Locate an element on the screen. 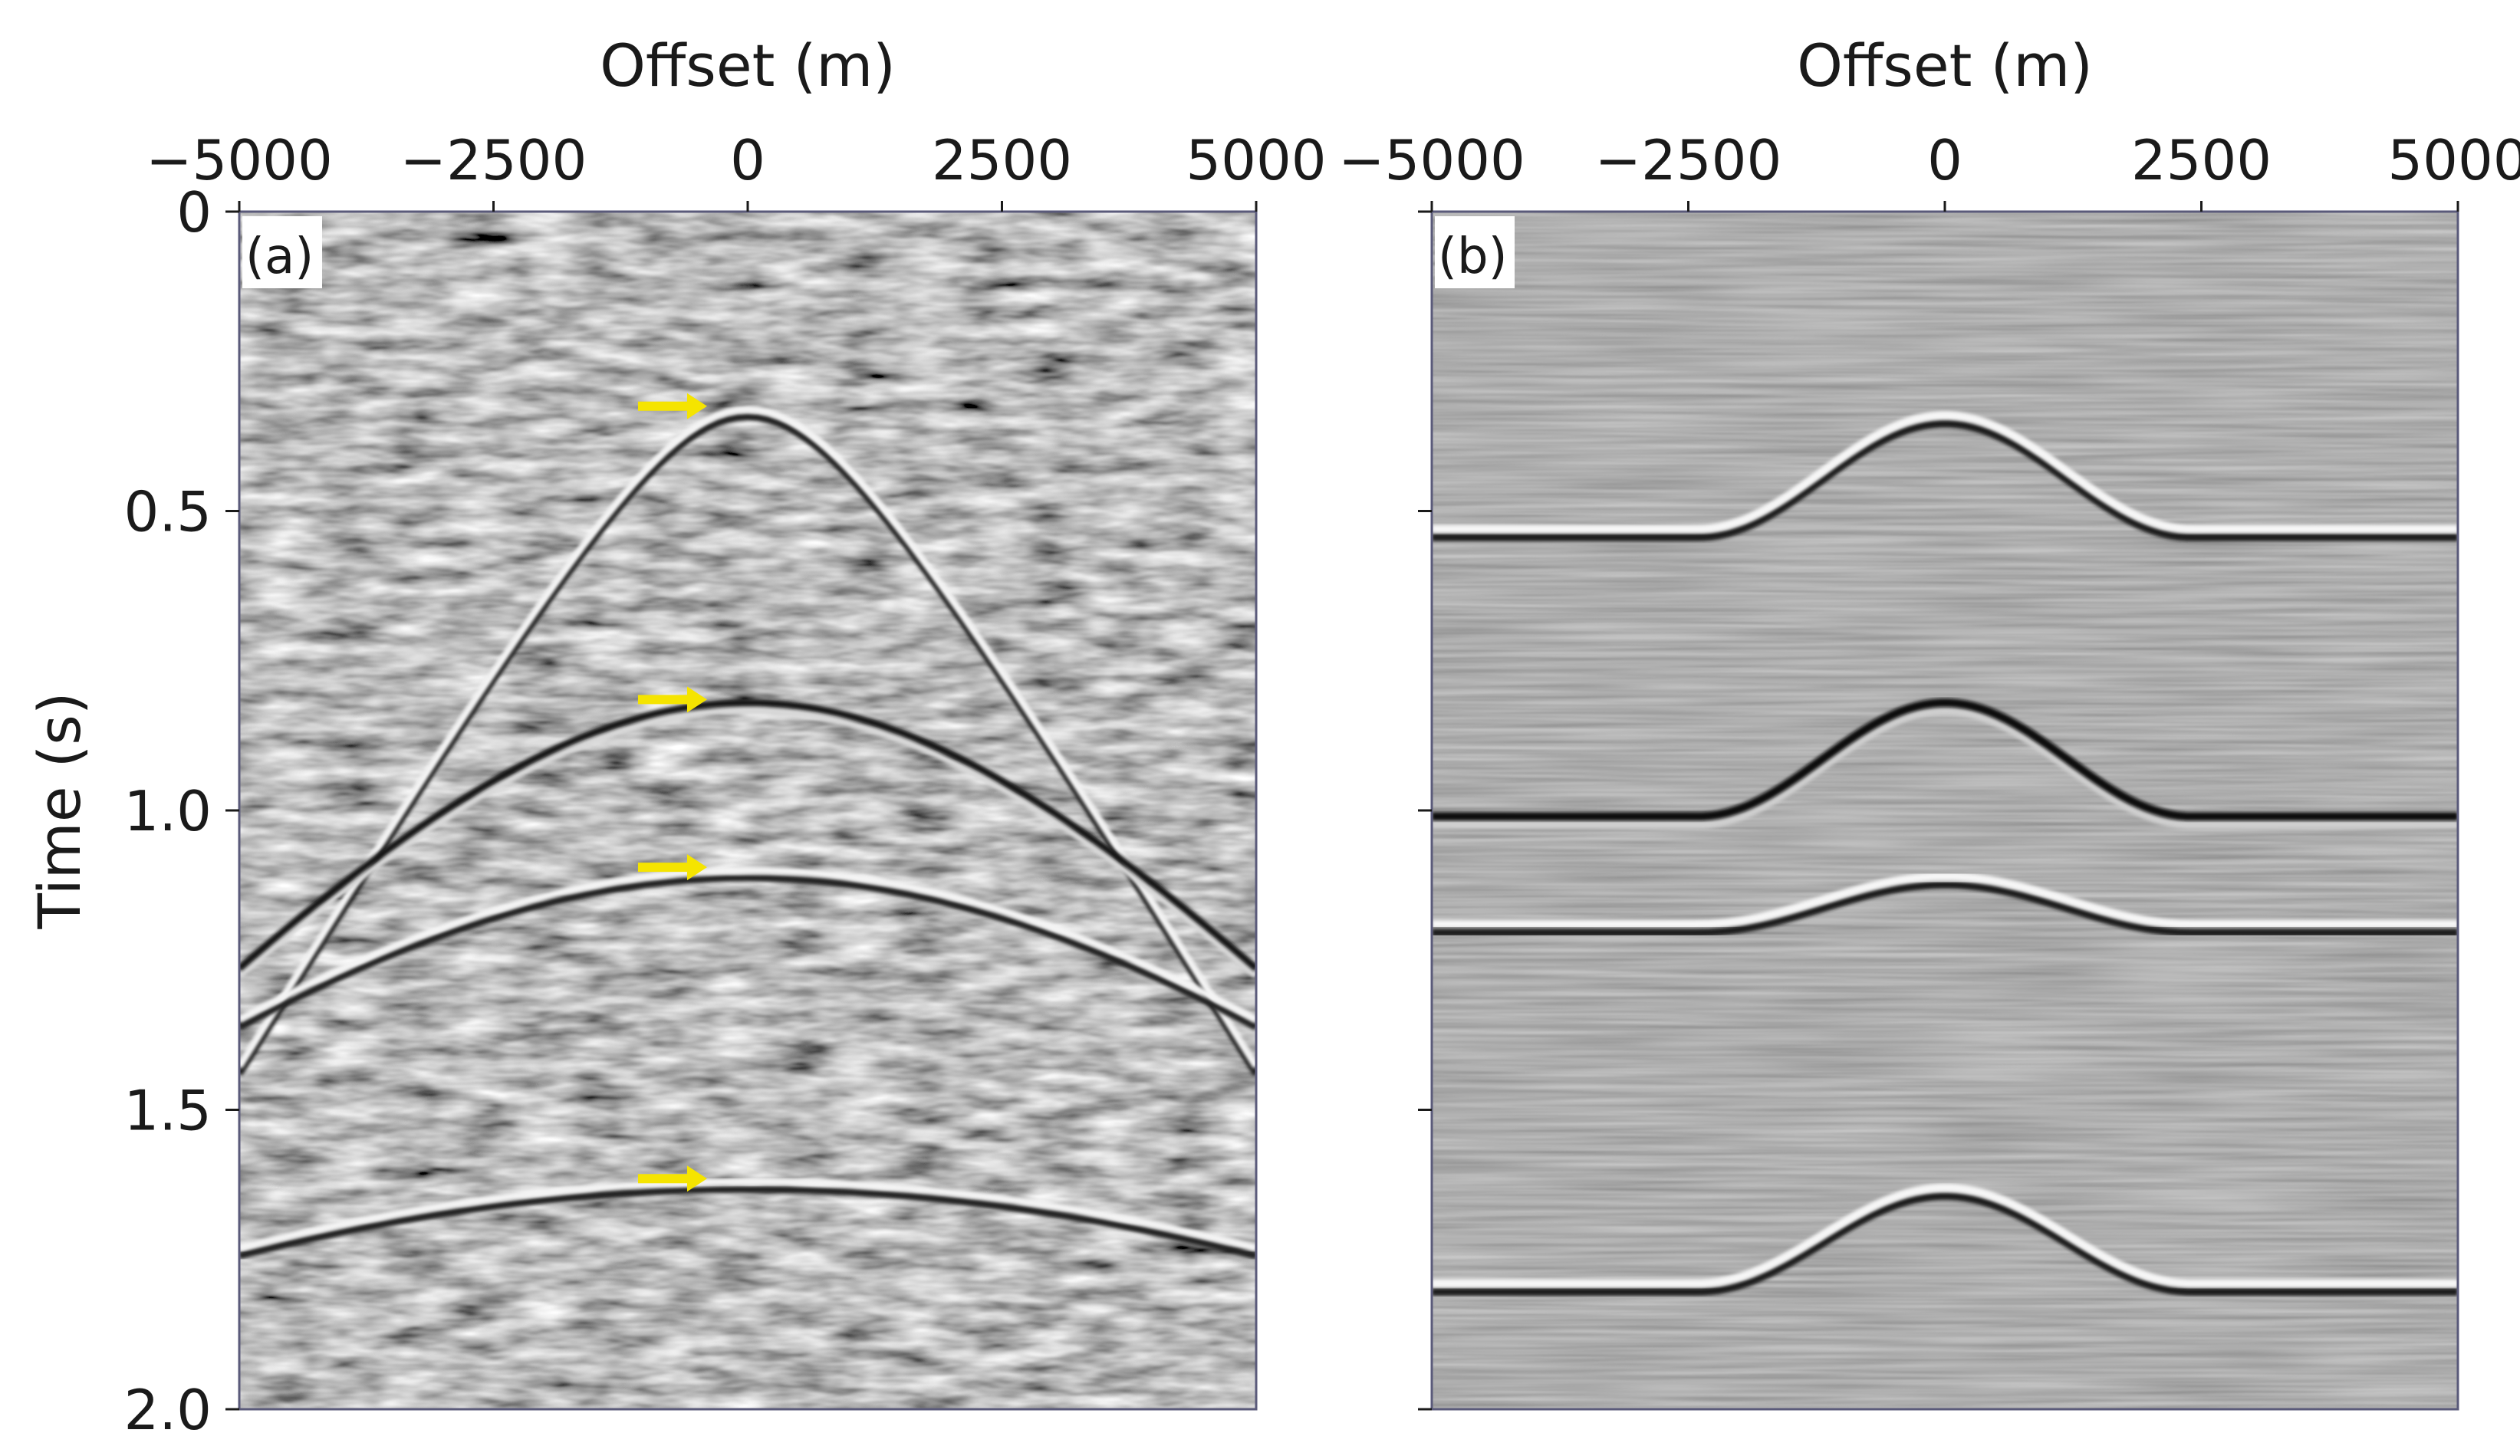  panel-a-label-box is located at coordinates (282, 252).